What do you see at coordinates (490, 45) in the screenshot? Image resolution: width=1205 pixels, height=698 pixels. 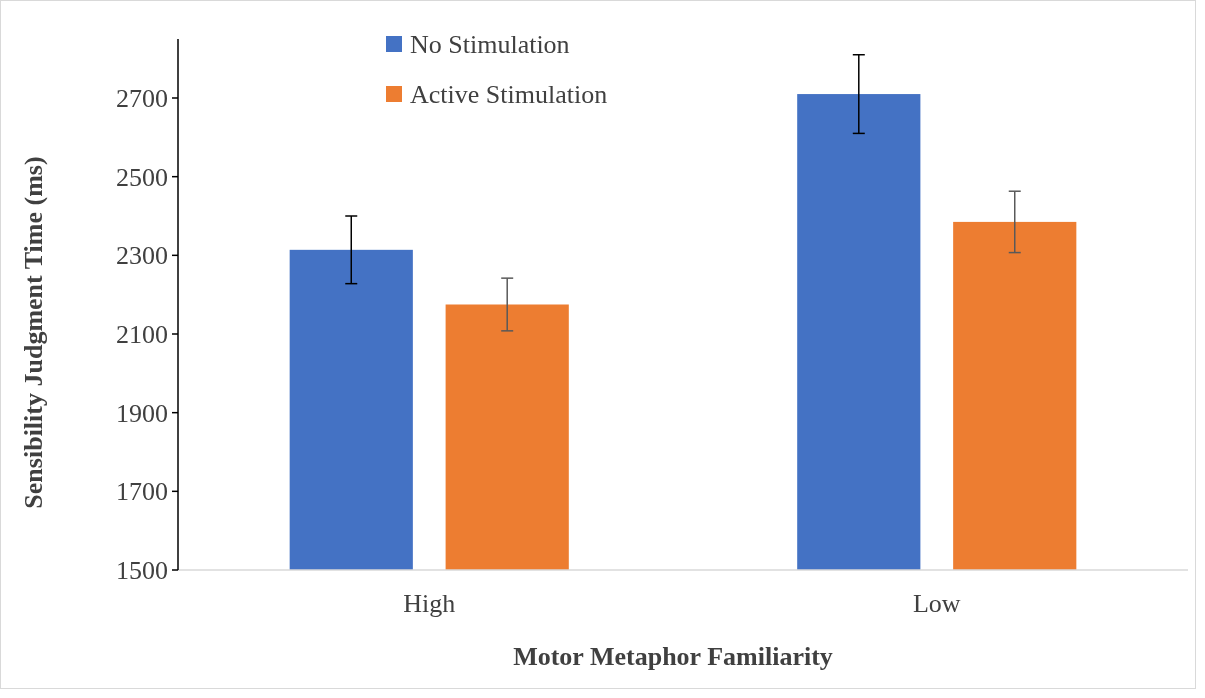 I see `legend-label: No Stimulation` at bounding box center [490, 45].